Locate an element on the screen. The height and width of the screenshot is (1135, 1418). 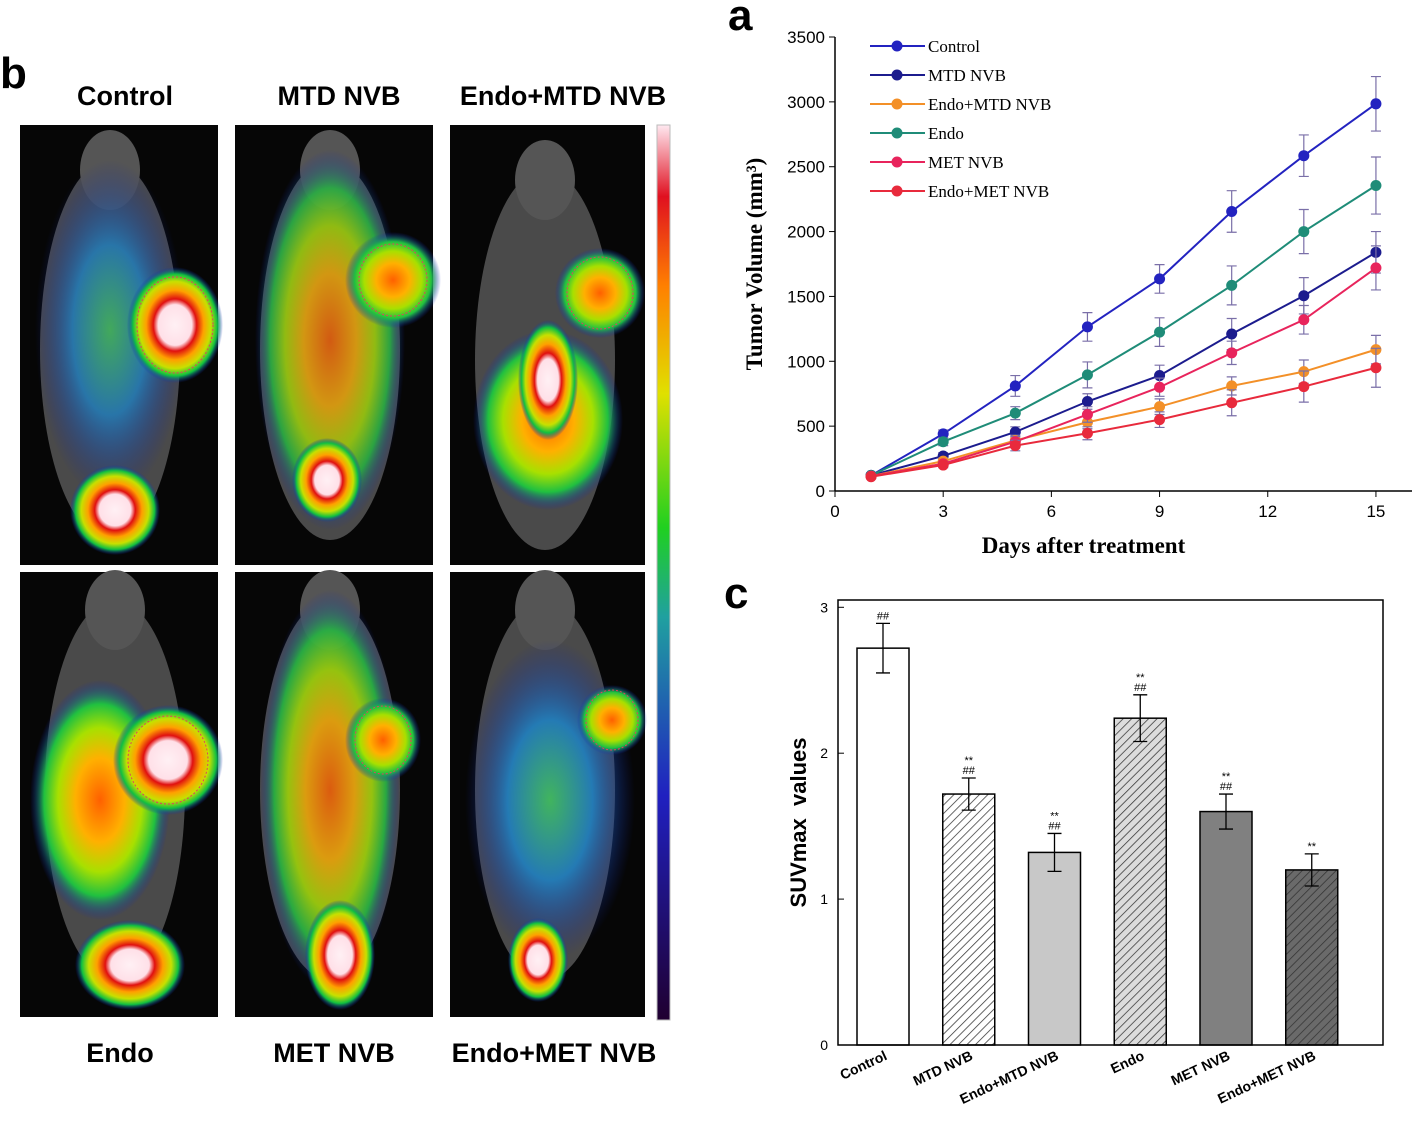
legend-label: MTD NVB is located at coordinates (967, 75).